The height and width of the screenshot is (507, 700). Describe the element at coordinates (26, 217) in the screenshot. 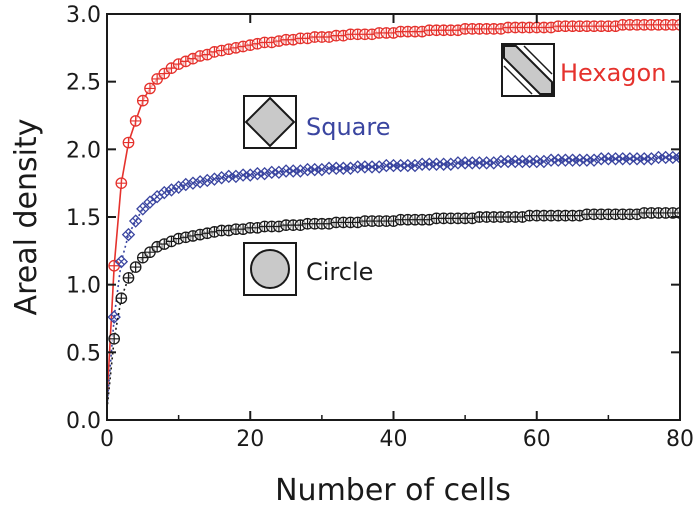

I see `y-axis-title: Areal density` at that location.